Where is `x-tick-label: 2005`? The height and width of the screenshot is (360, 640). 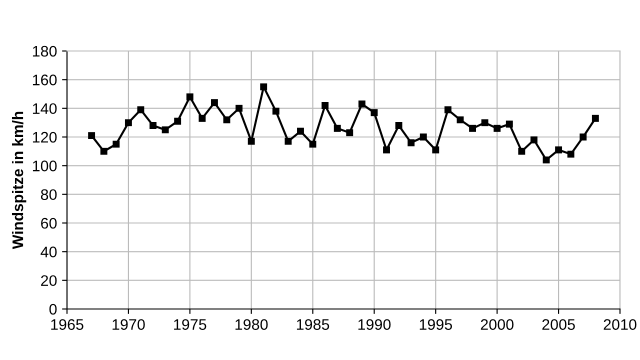
x-tick-label: 2005 is located at coordinates (558, 324).